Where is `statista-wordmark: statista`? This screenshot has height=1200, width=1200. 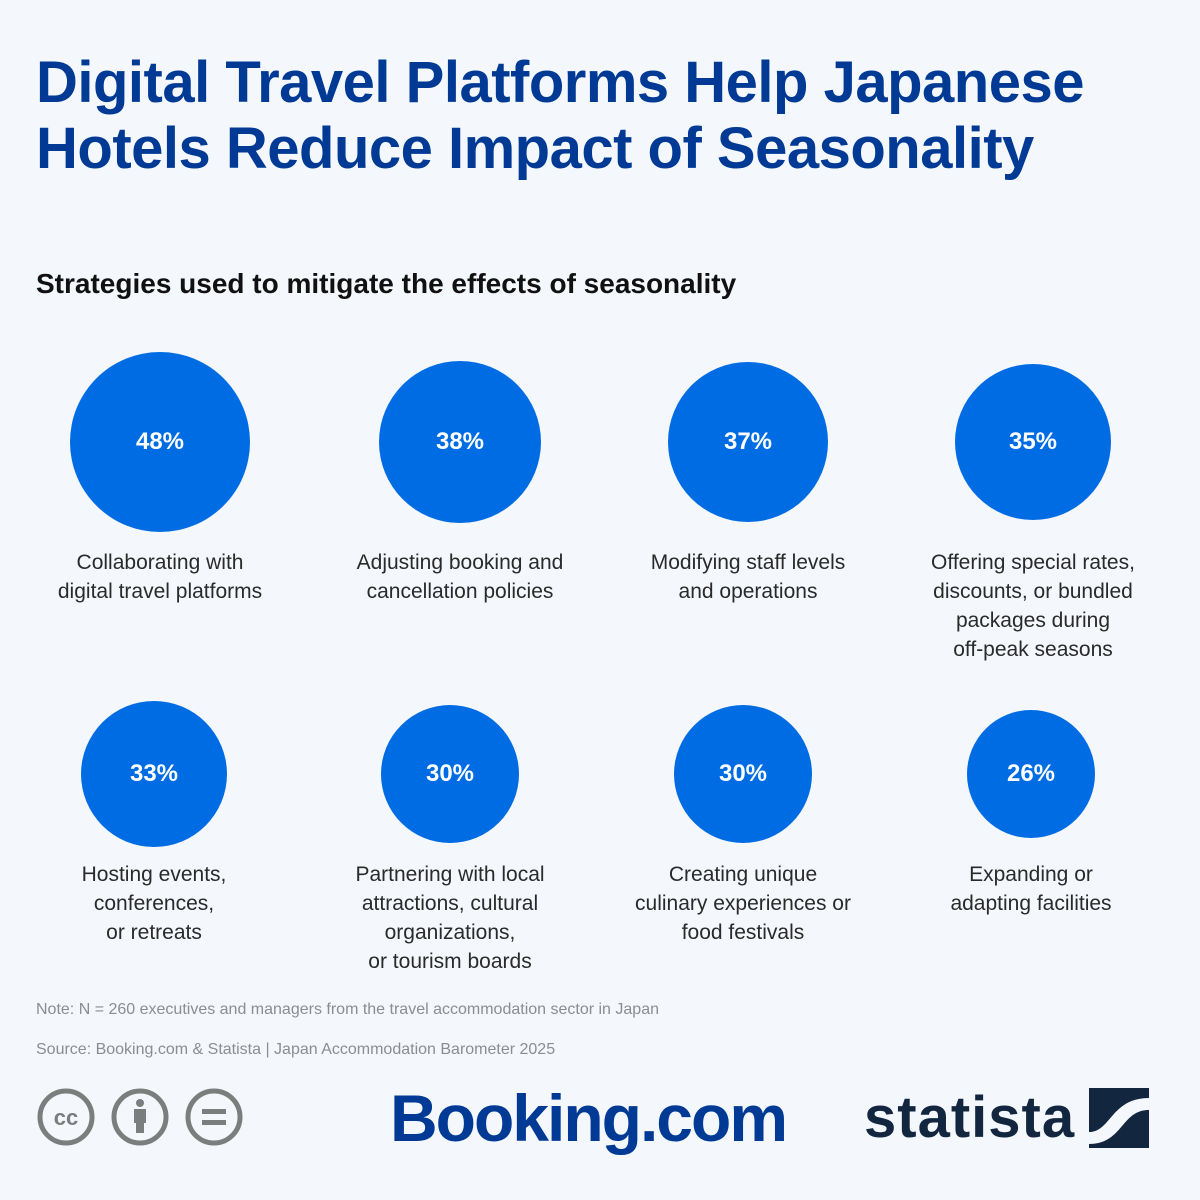 statista-wordmark: statista is located at coordinates (970, 1117).